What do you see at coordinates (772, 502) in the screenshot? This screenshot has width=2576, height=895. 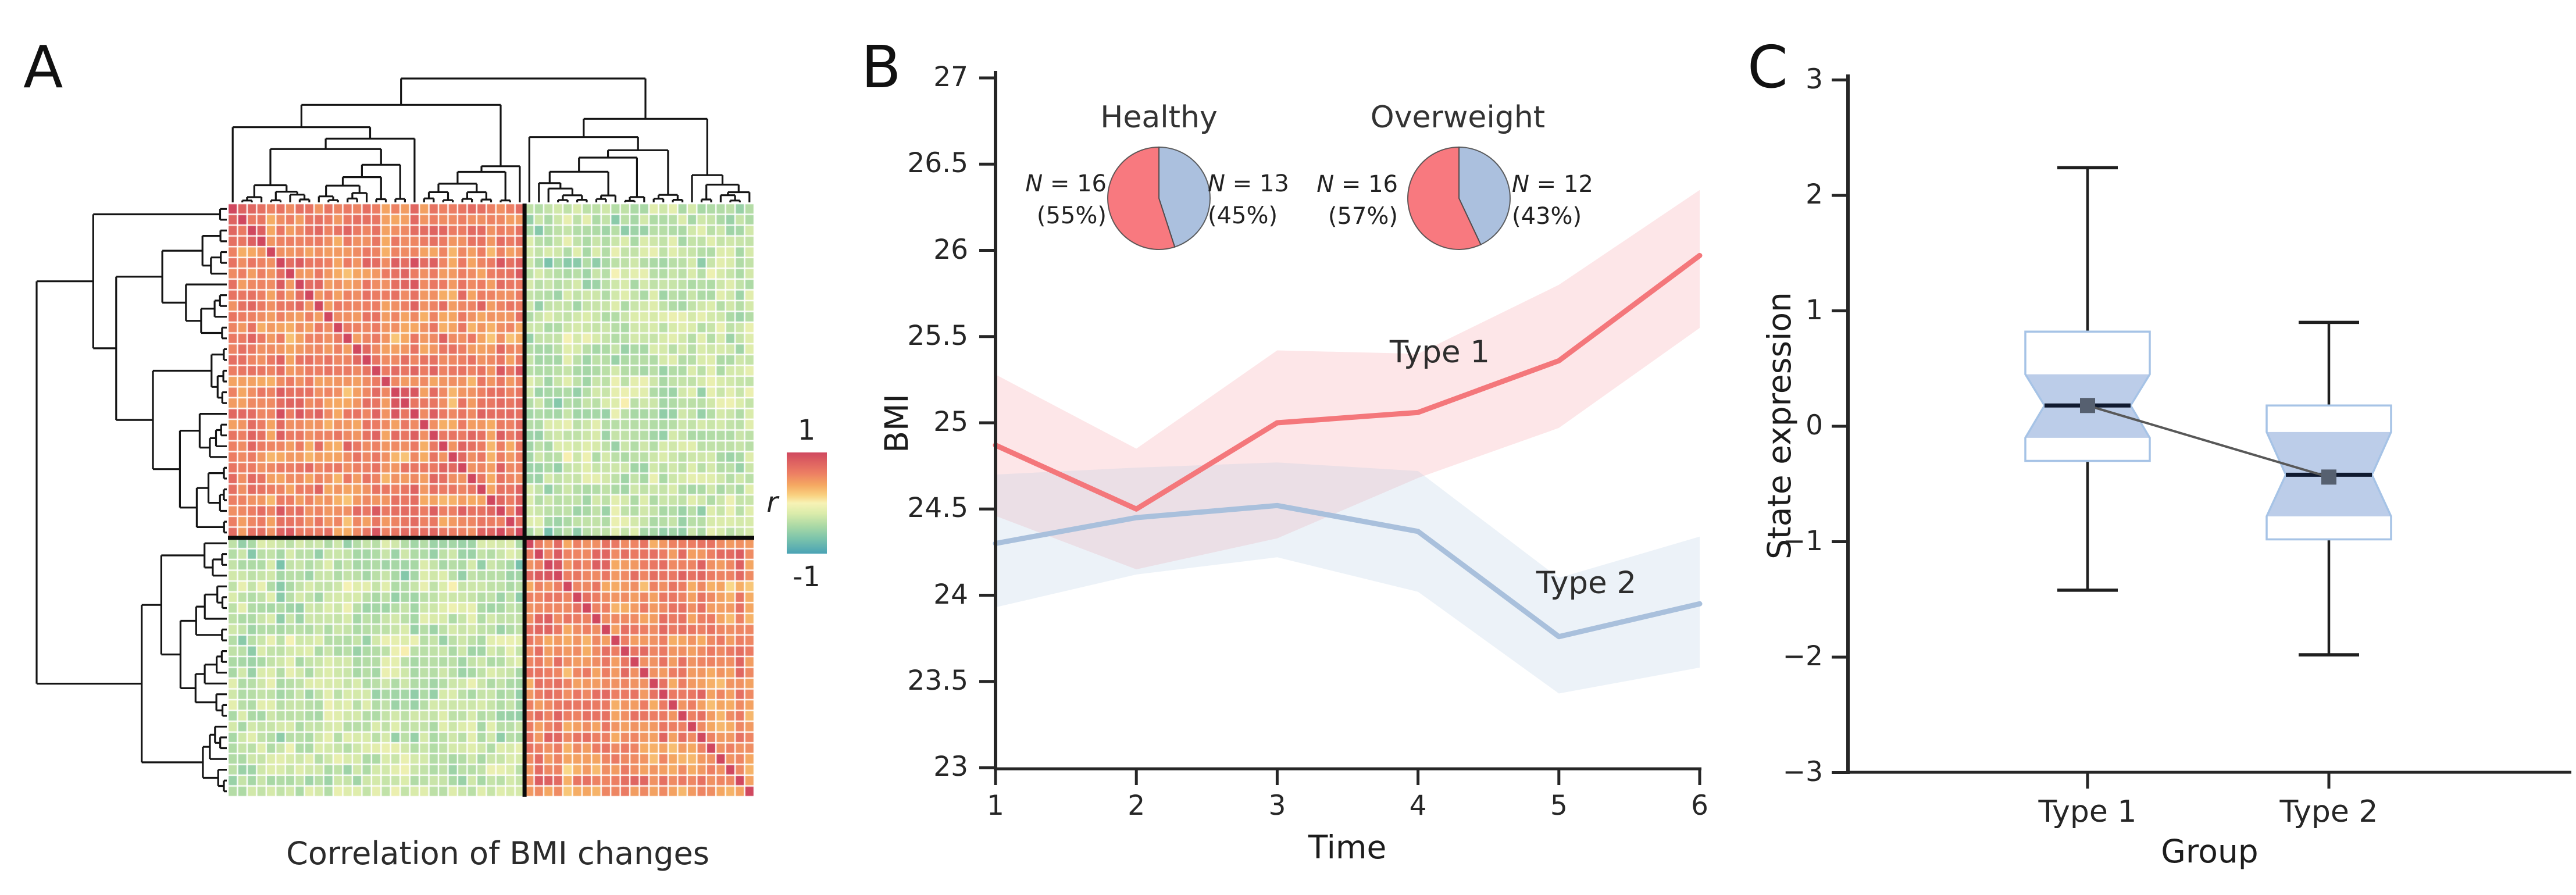 I see `colorbar-r-label: r` at bounding box center [772, 502].